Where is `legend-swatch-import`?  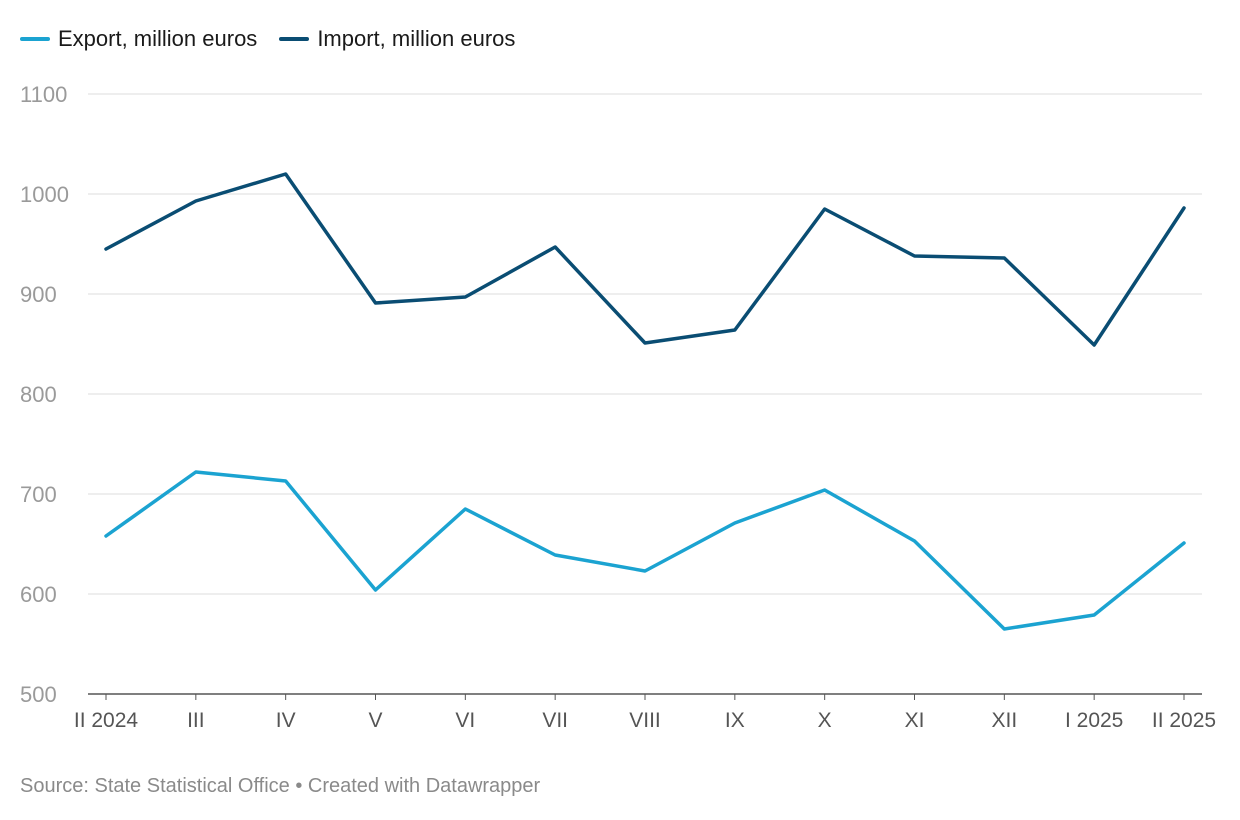
legend-swatch-import is located at coordinates (294, 39).